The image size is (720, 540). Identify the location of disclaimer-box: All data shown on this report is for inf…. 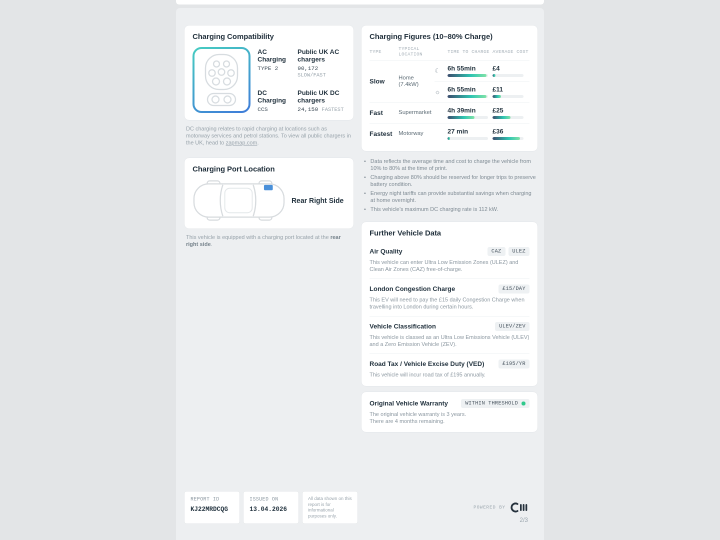
(330, 507).